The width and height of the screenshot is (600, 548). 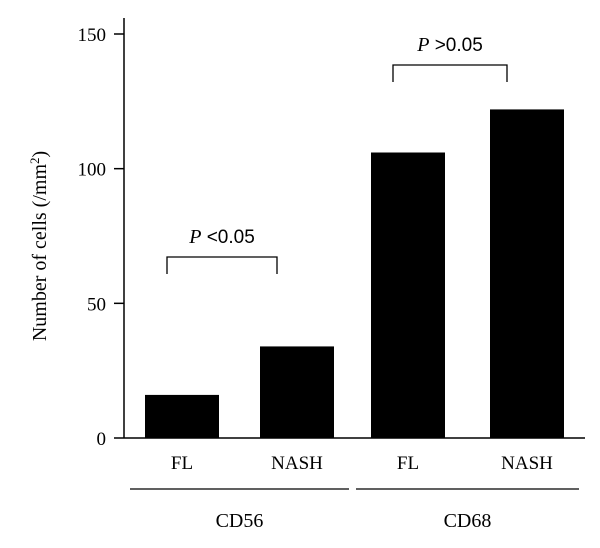 I want to click on significance-label: P <0.05, so click(x=221, y=237).